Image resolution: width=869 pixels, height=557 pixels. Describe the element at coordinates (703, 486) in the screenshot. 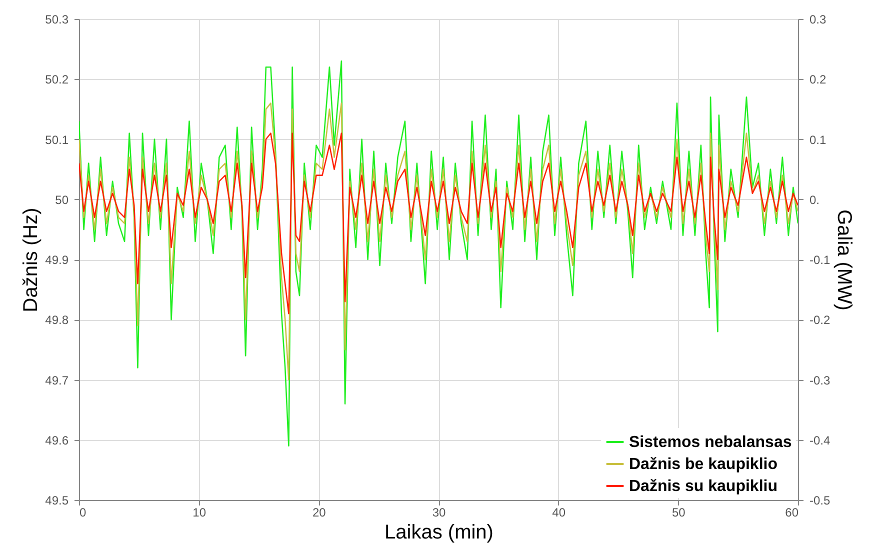

I see `legend-label: Dažnis su kaupikliu` at that location.